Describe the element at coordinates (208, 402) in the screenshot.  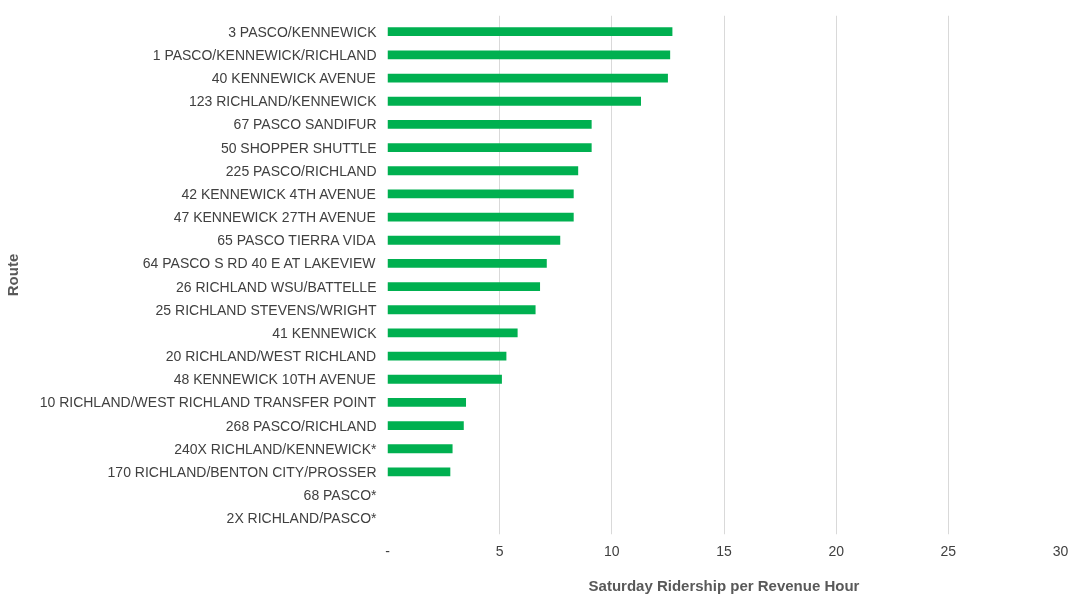
I see `y-tick-label: 10 RICHLAND/WEST RICHLAND TRANSFER POINT` at that location.